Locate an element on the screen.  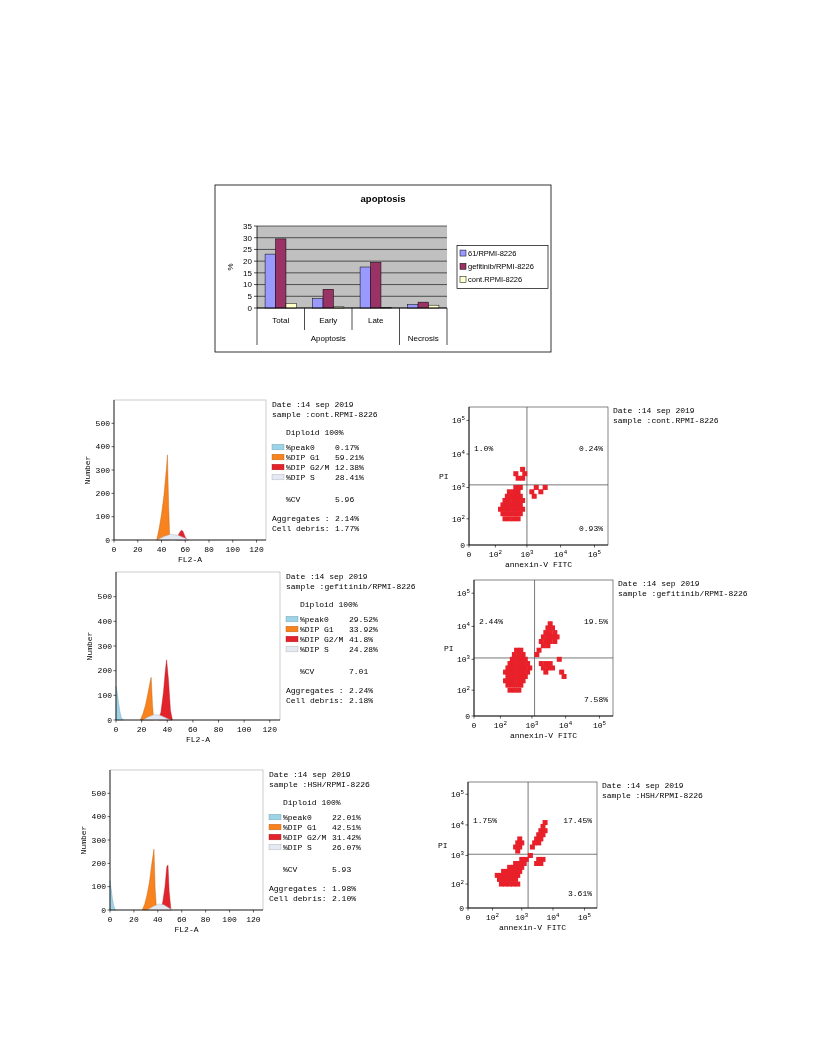
text: Cell debris: 2.18% is located at coordinates (330, 700).